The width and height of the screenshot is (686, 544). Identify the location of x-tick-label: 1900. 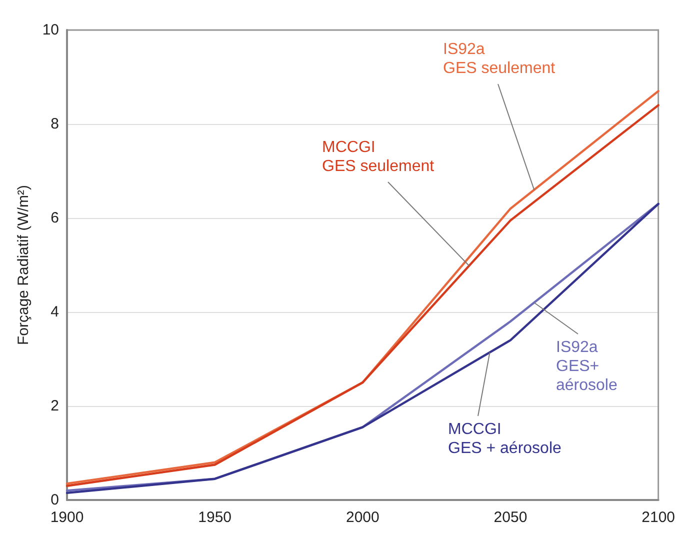
(67, 517).